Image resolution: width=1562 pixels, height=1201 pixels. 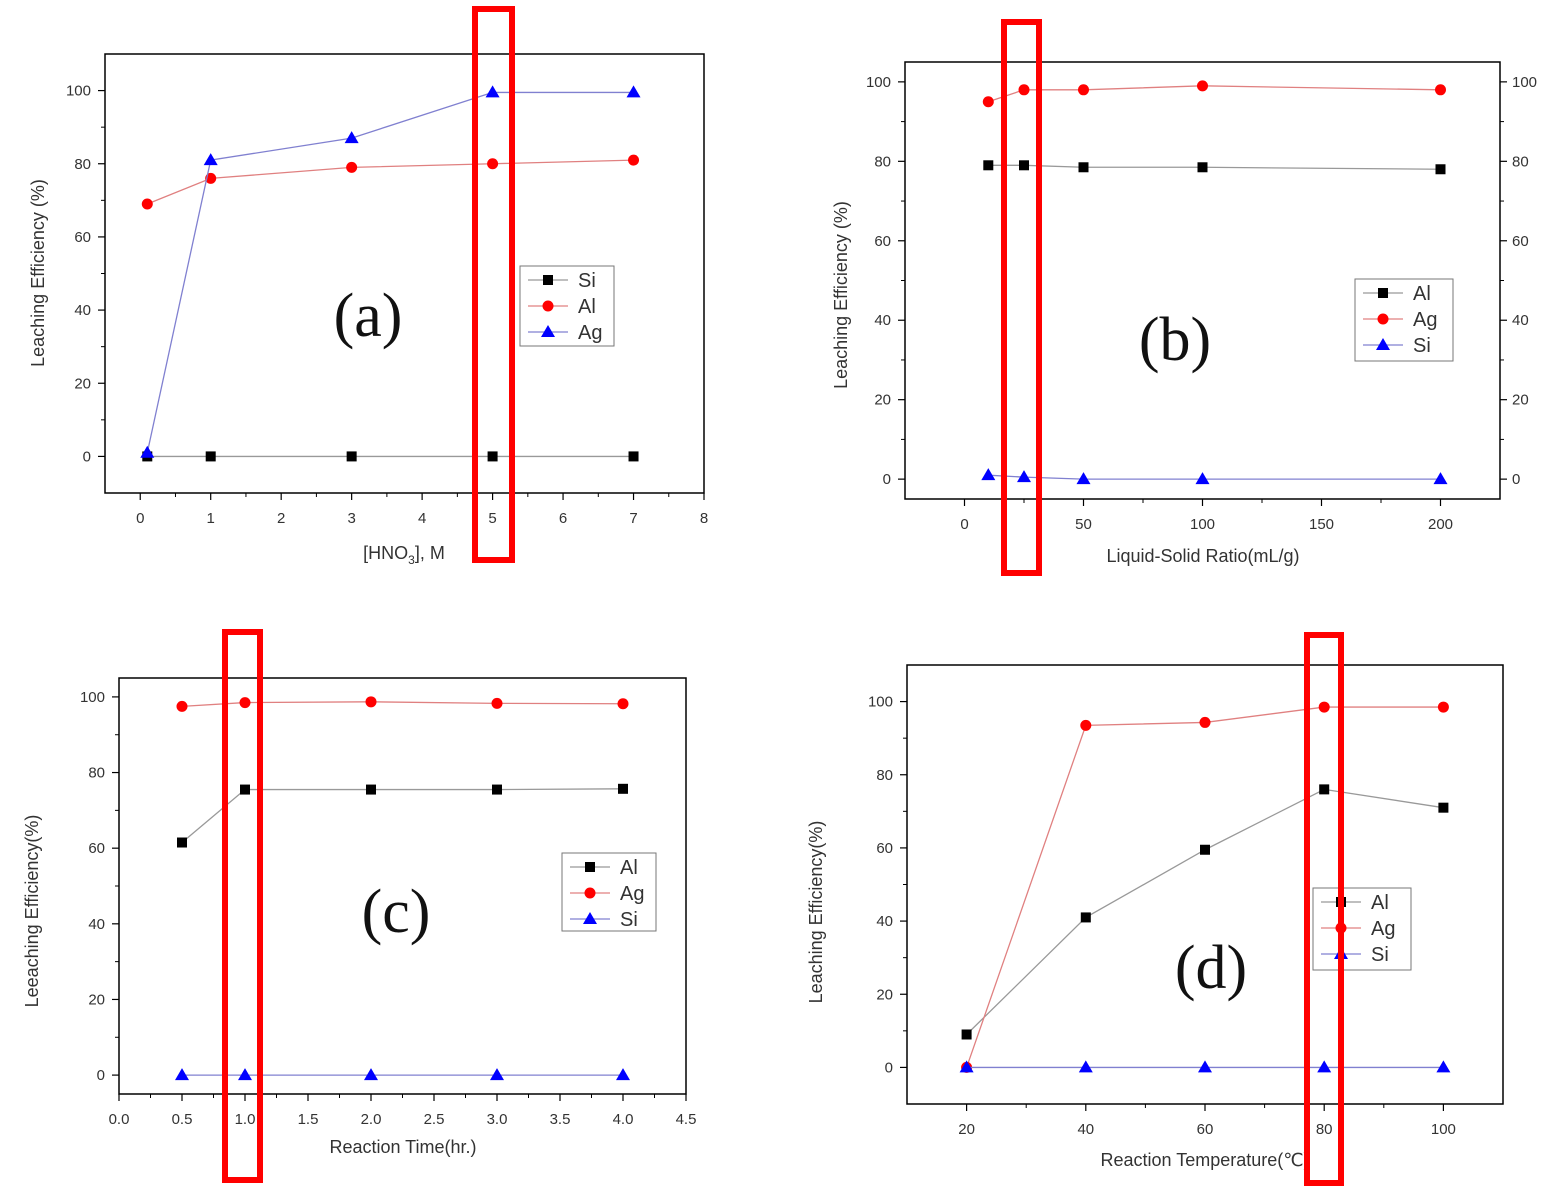 What do you see at coordinates (245, 1119) in the screenshot?
I see `x-tick-label: 1.0` at bounding box center [245, 1119].